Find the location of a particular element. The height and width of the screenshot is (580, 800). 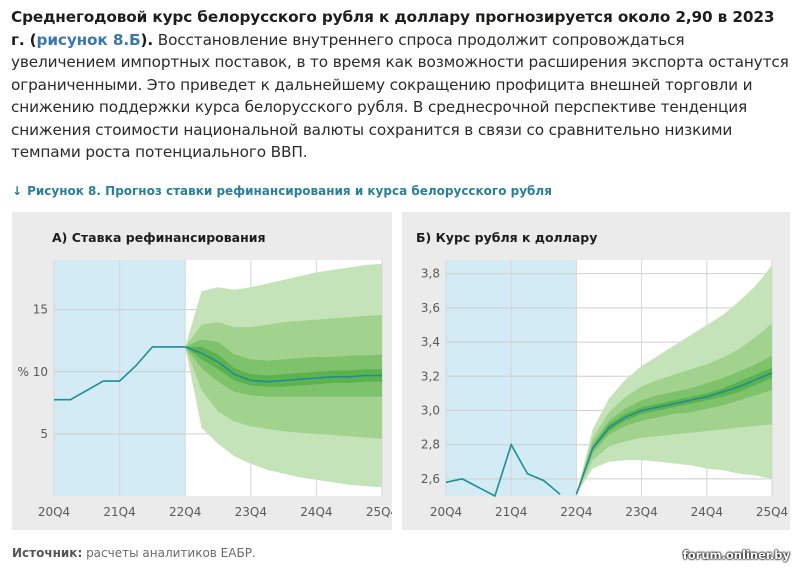

y-tick-label: % 10 is located at coordinates (33, 372).